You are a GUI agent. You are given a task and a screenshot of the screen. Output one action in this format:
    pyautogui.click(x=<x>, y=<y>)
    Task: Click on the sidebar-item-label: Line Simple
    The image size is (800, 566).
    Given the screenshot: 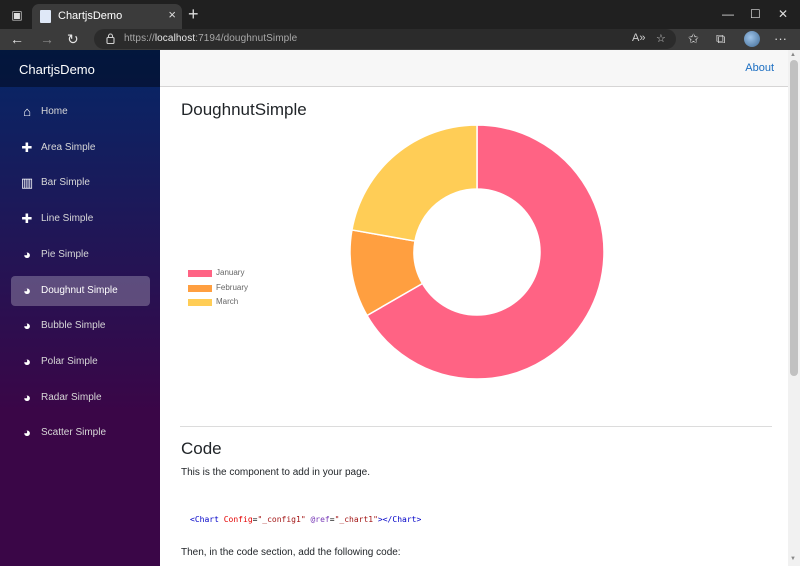 What is the action you would take?
    pyautogui.click(x=67, y=219)
    